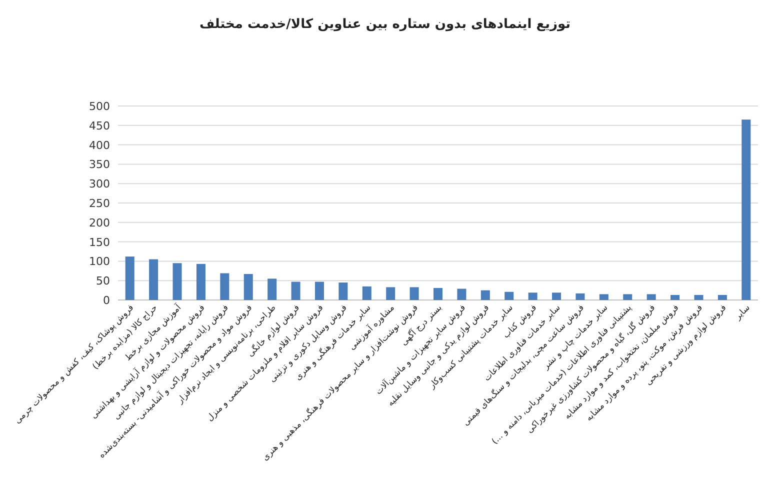 This screenshot has width=770, height=486. What do you see at coordinates (106, 300) in the screenshot?
I see `y-tick-label: 0` at bounding box center [106, 300].